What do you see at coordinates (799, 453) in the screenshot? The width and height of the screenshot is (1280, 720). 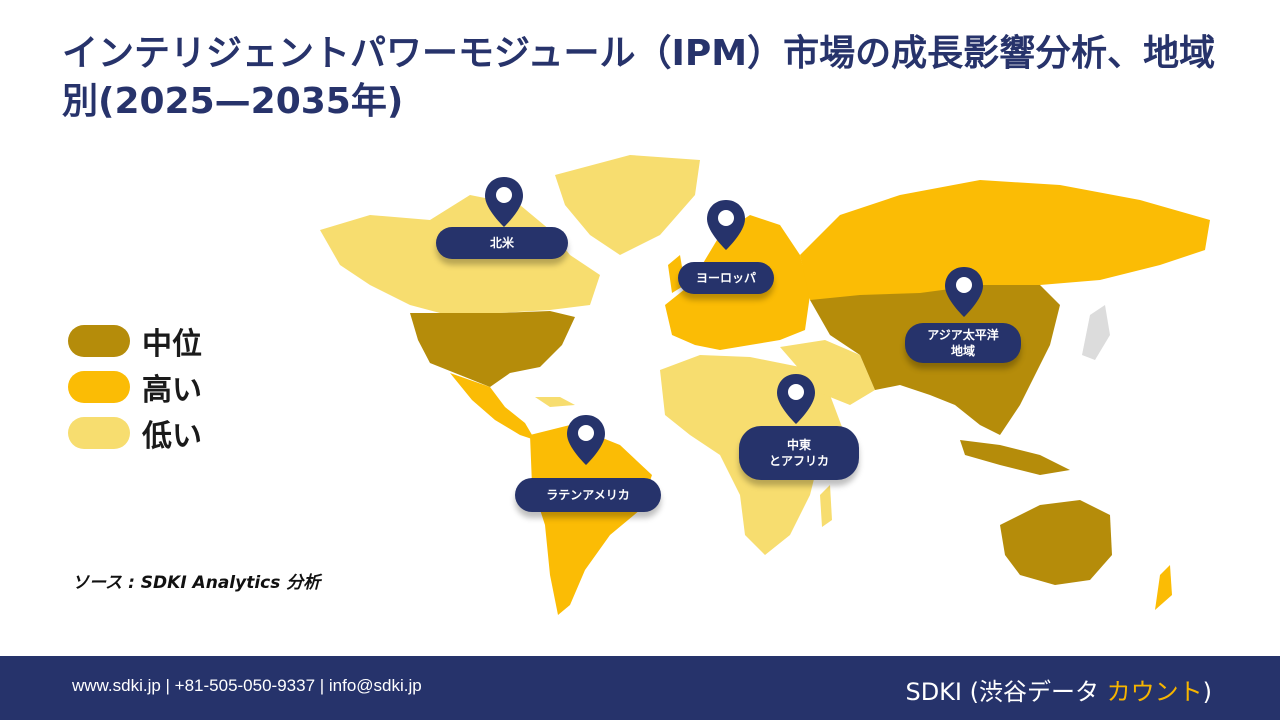 I see `region-label-middle-east-africa: 中東 とアフリカ` at bounding box center [799, 453].